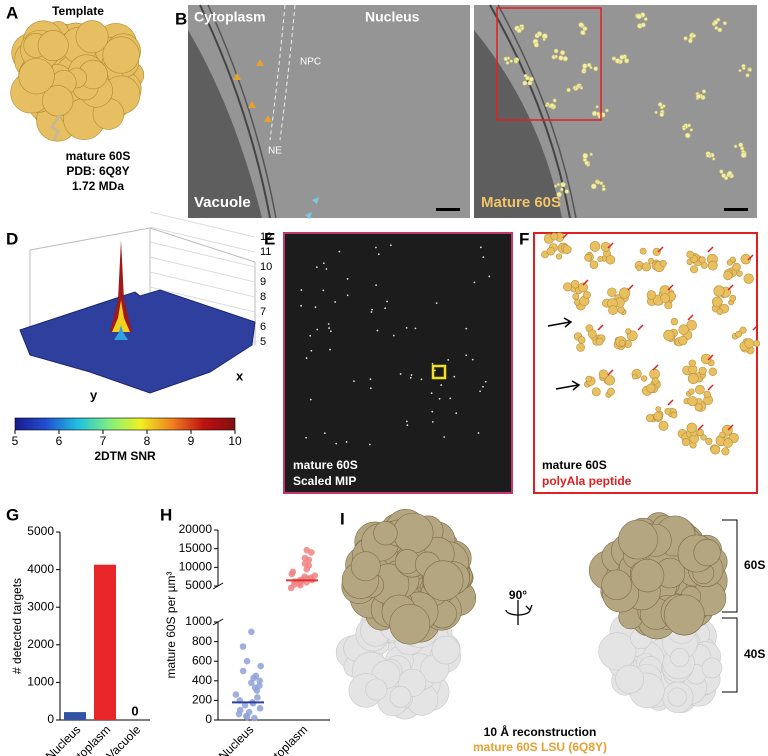  Describe the element at coordinates (266, 237) in the screenshot. I see `z-tick-label: 12` at that location.